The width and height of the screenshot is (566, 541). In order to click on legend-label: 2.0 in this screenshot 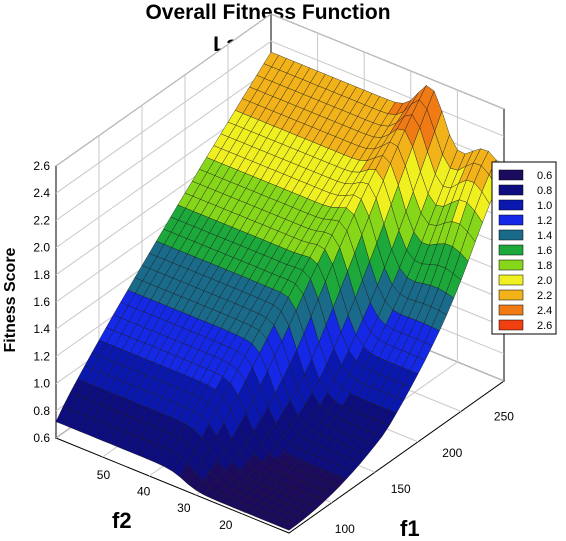, I will do `click(544, 281)`.